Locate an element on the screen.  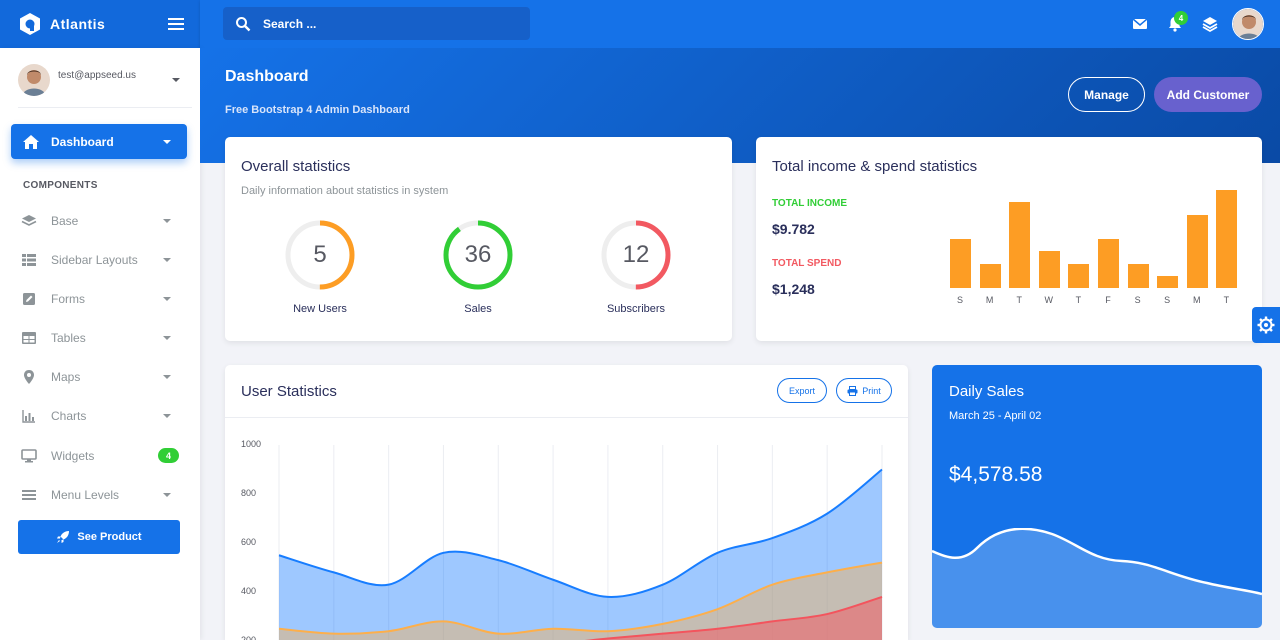
divider is located at coordinates (566, 417).